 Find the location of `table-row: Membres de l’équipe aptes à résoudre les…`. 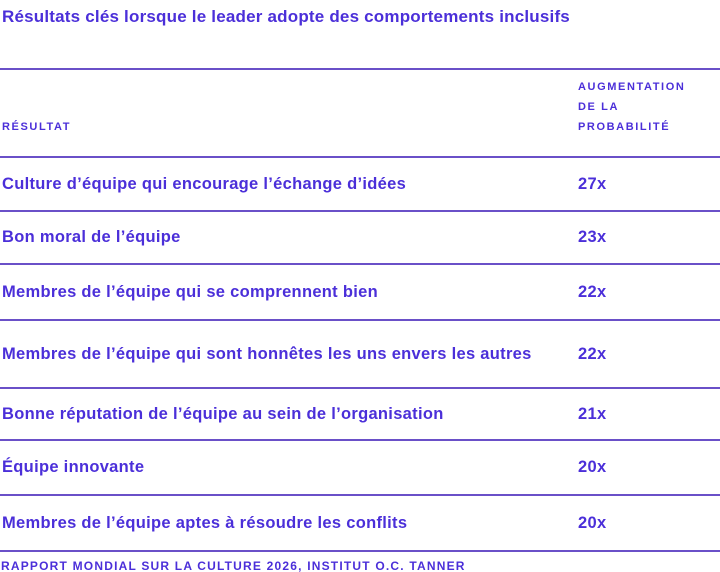

table-row: Membres de l’équipe aptes à résoudre les… is located at coordinates (360, 522).